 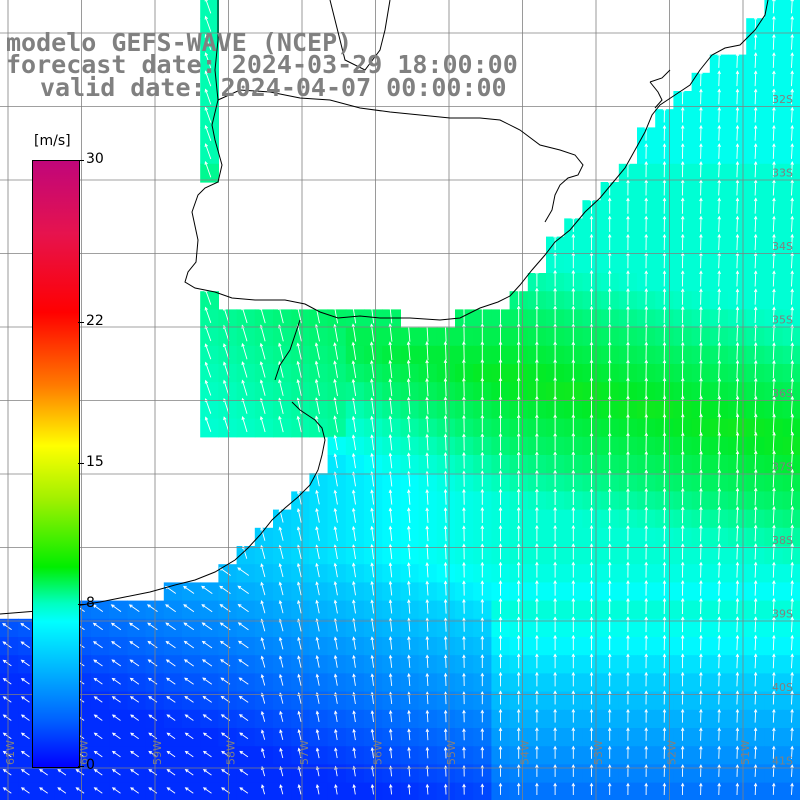 What do you see at coordinates (9, 791) in the screenshot?
I see `wind-cell` at bounding box center [9, 791].